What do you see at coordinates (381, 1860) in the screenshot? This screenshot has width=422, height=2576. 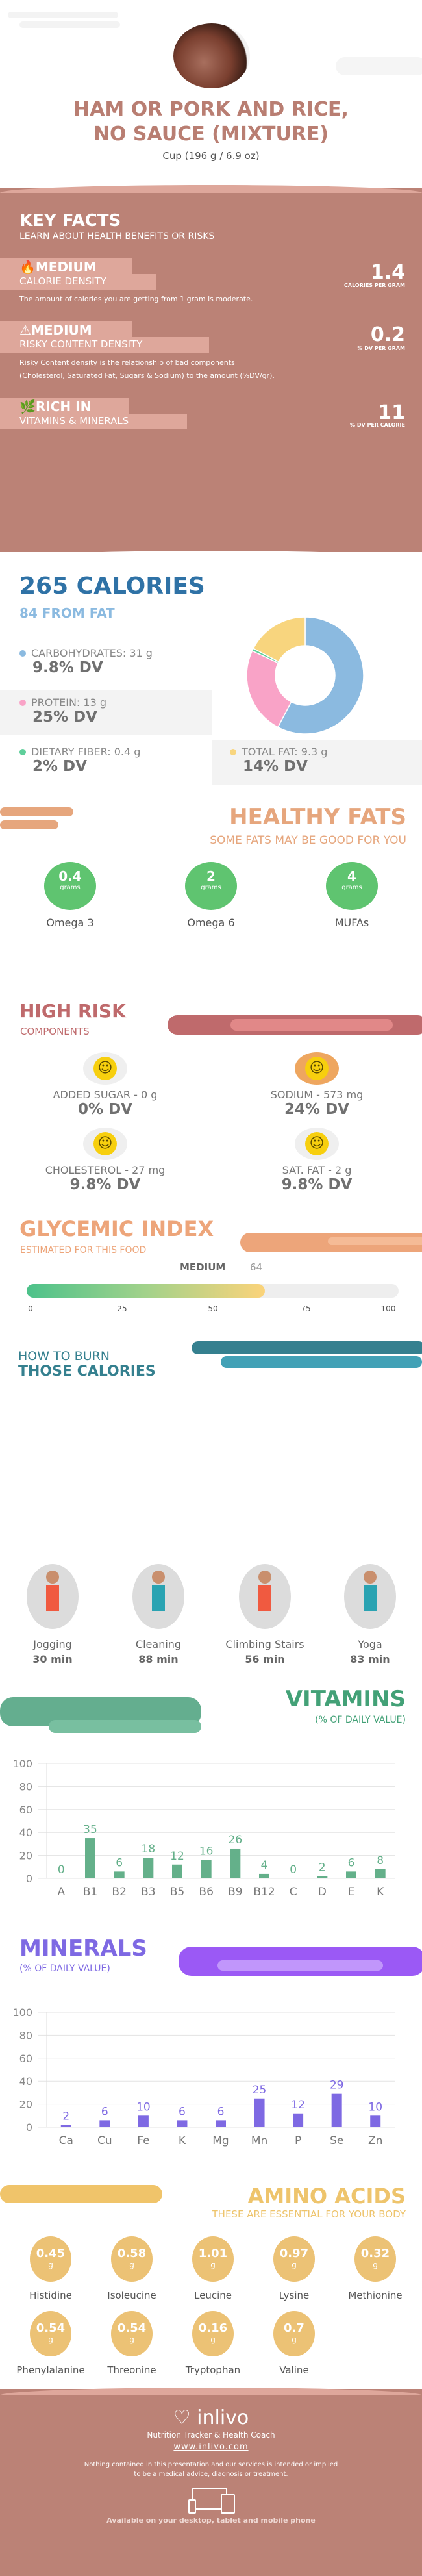 I see `data-label: 8` at bounding box center [381, 1860].